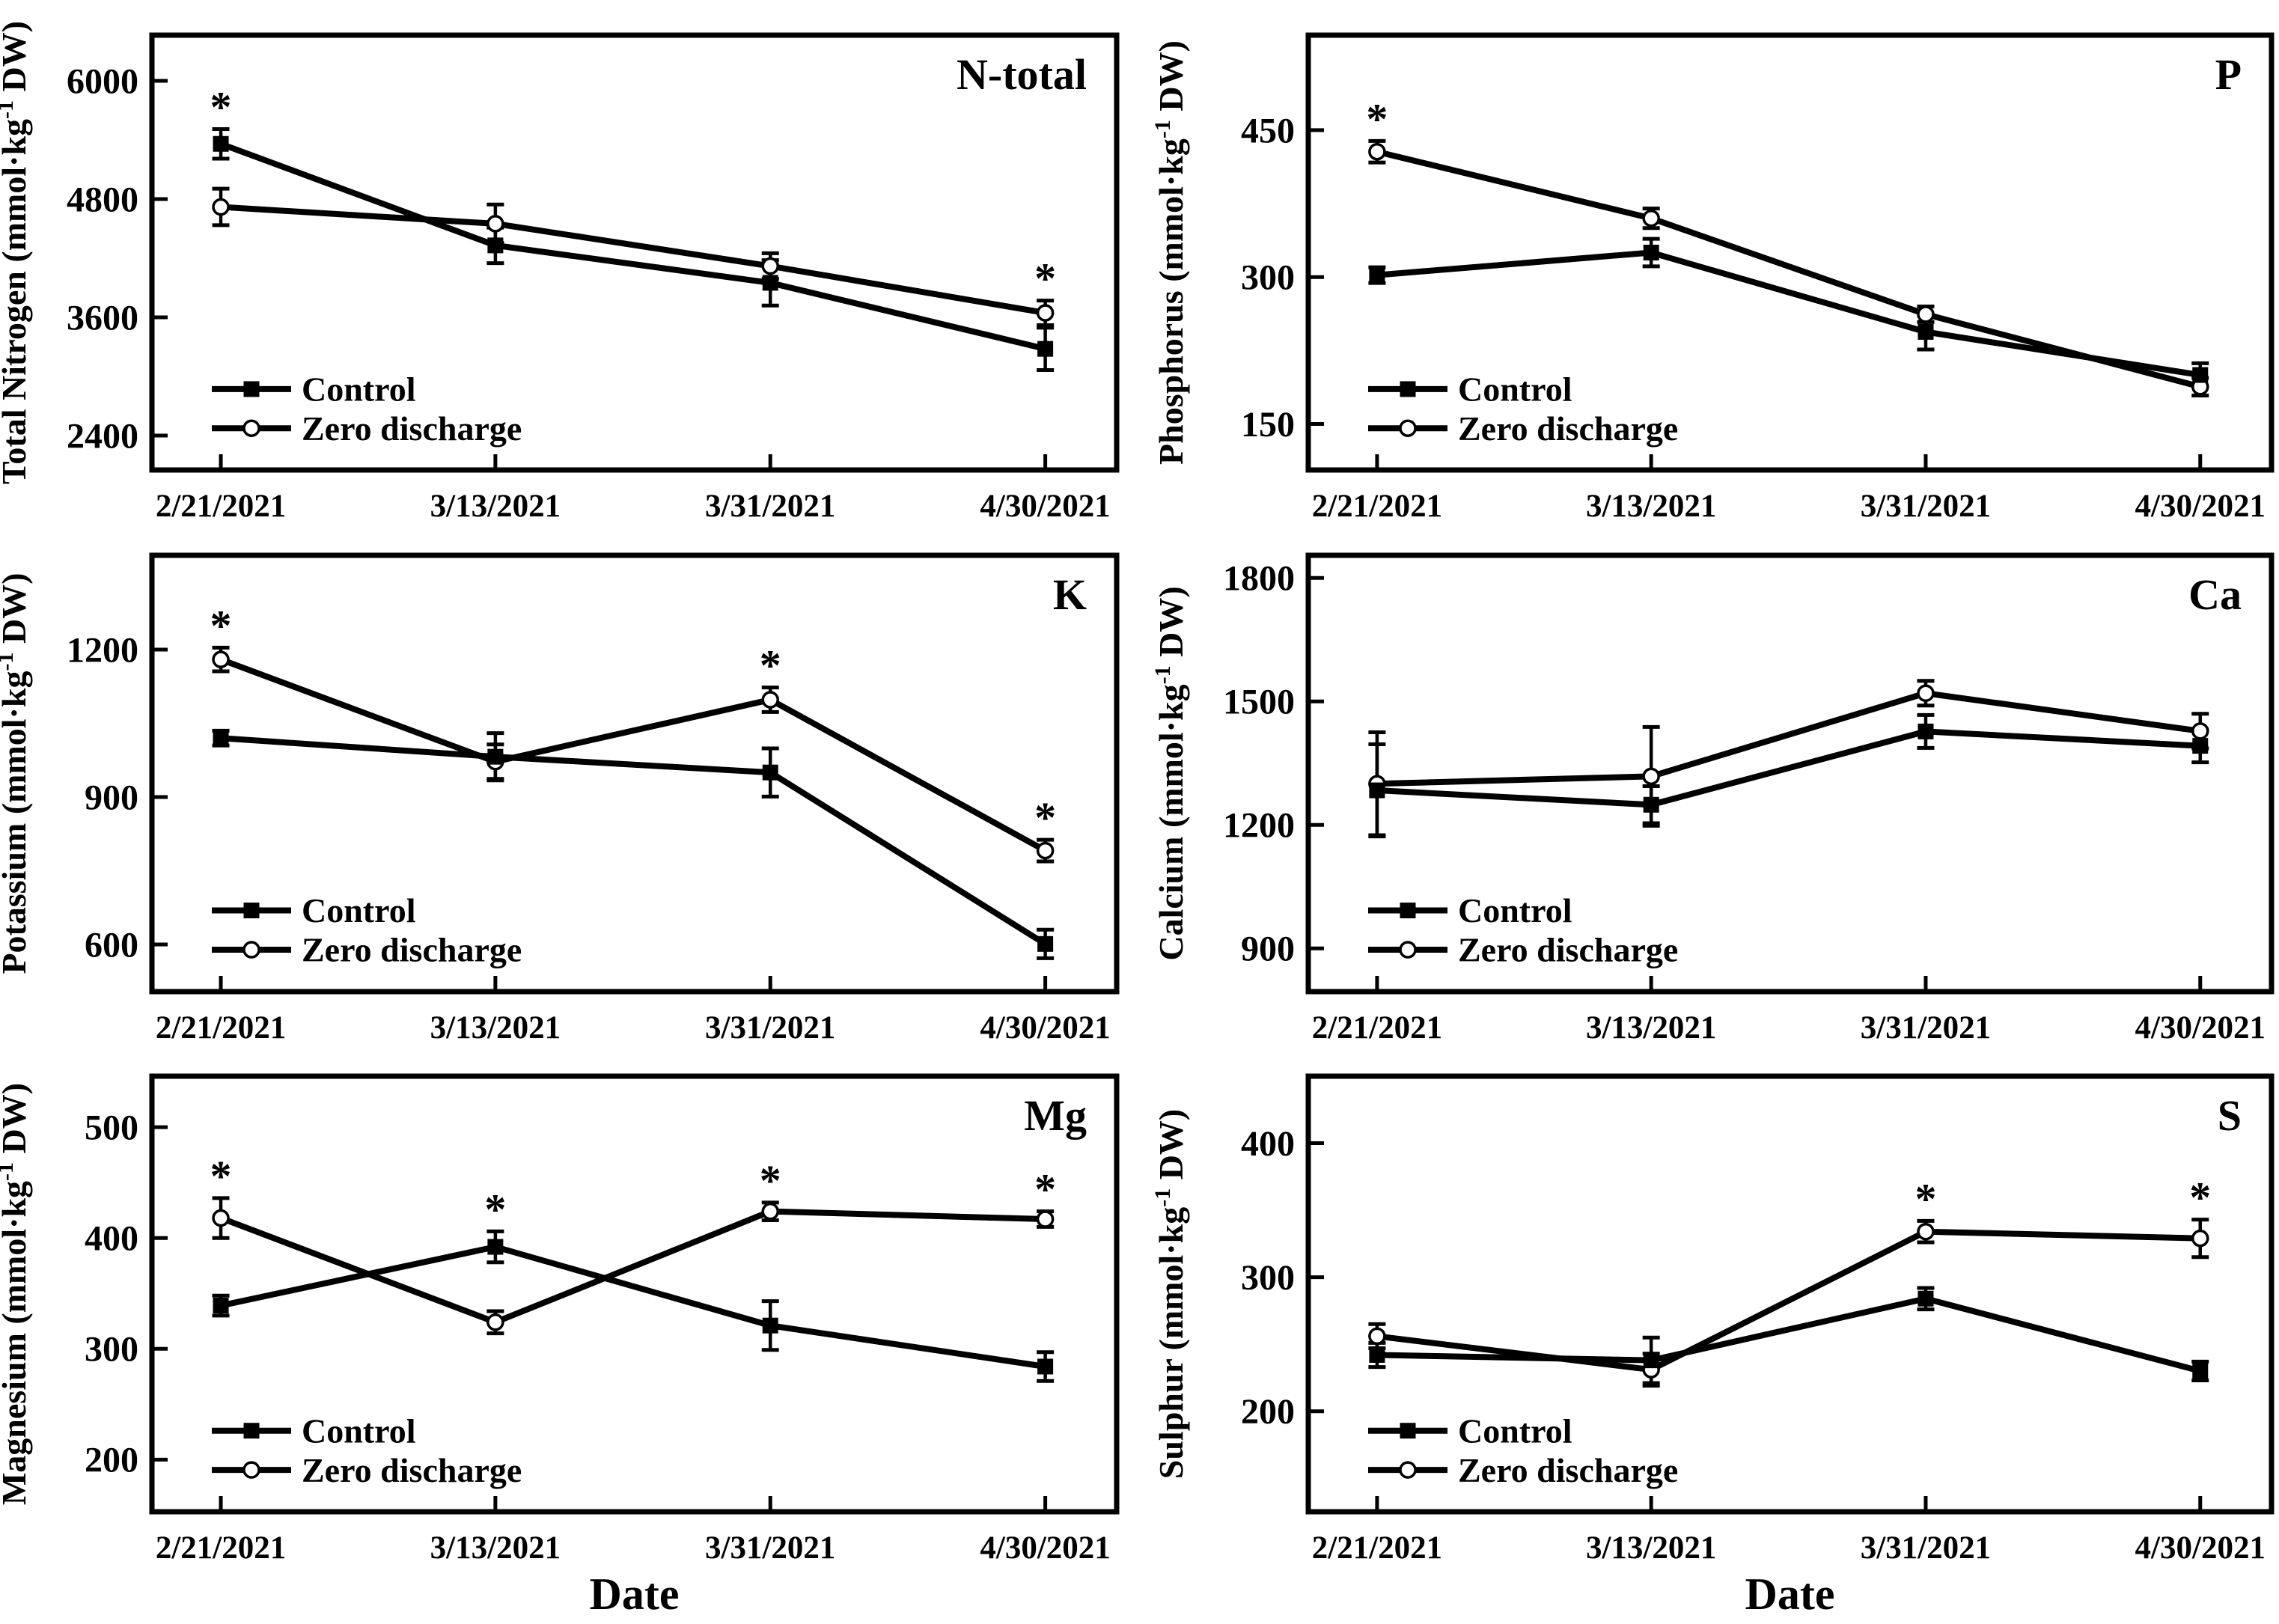 This screenshot has width=2279, height=1624. I want to click on y-axis-title: Magnesium (mmol·kg-1 DW), so click(16, 1294).